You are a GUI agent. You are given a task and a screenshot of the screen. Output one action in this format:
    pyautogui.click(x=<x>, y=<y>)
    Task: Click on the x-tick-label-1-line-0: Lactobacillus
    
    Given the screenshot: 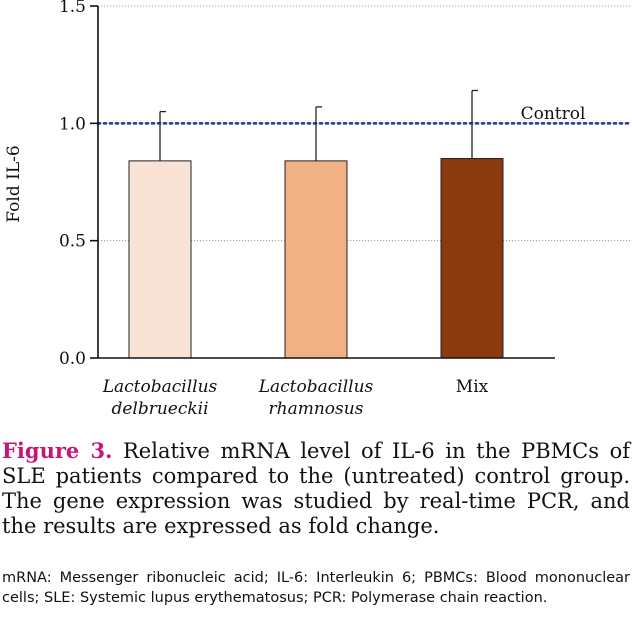 What is the action you would take?
    pyautogui.click(x=316, y=387)
    